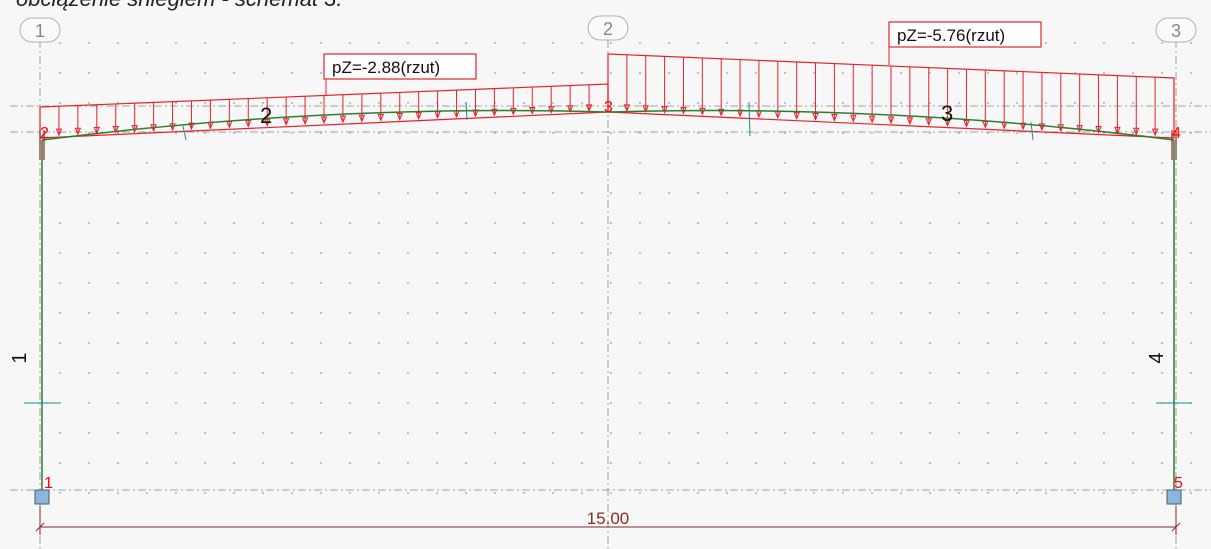  I want to click on axis-label-1: 1, so click(40, 31).